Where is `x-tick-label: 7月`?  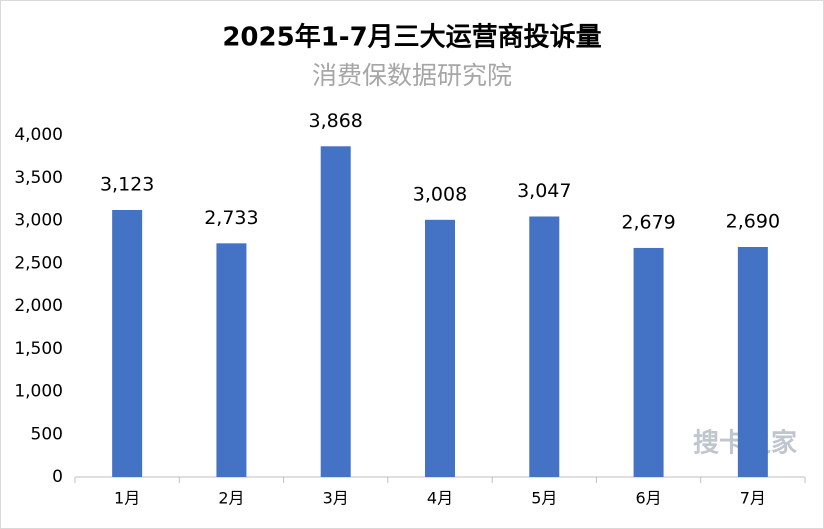 x-tick-label: 7月 is located at coordinates (753, 498).